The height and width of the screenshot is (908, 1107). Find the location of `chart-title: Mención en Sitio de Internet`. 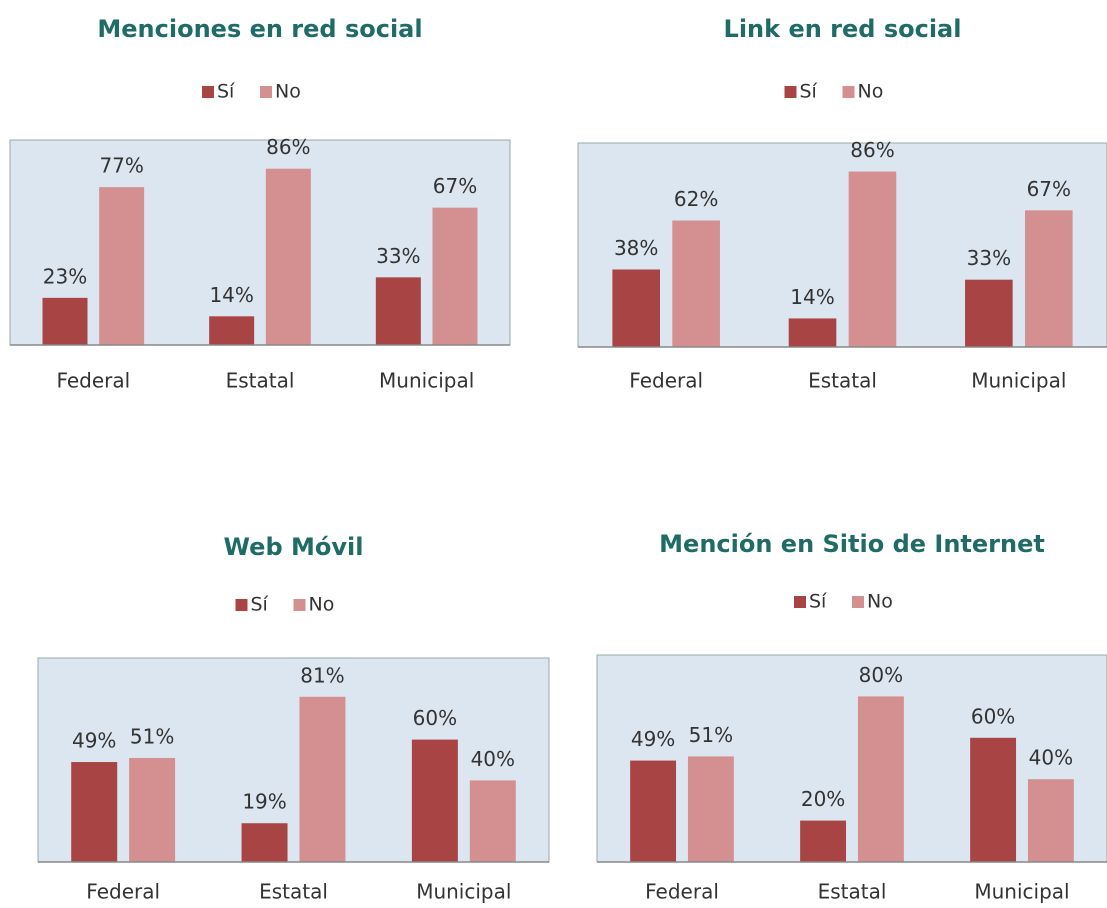

chart-title: Mención en Sitio de Internet is located at coordinates (852, 544).